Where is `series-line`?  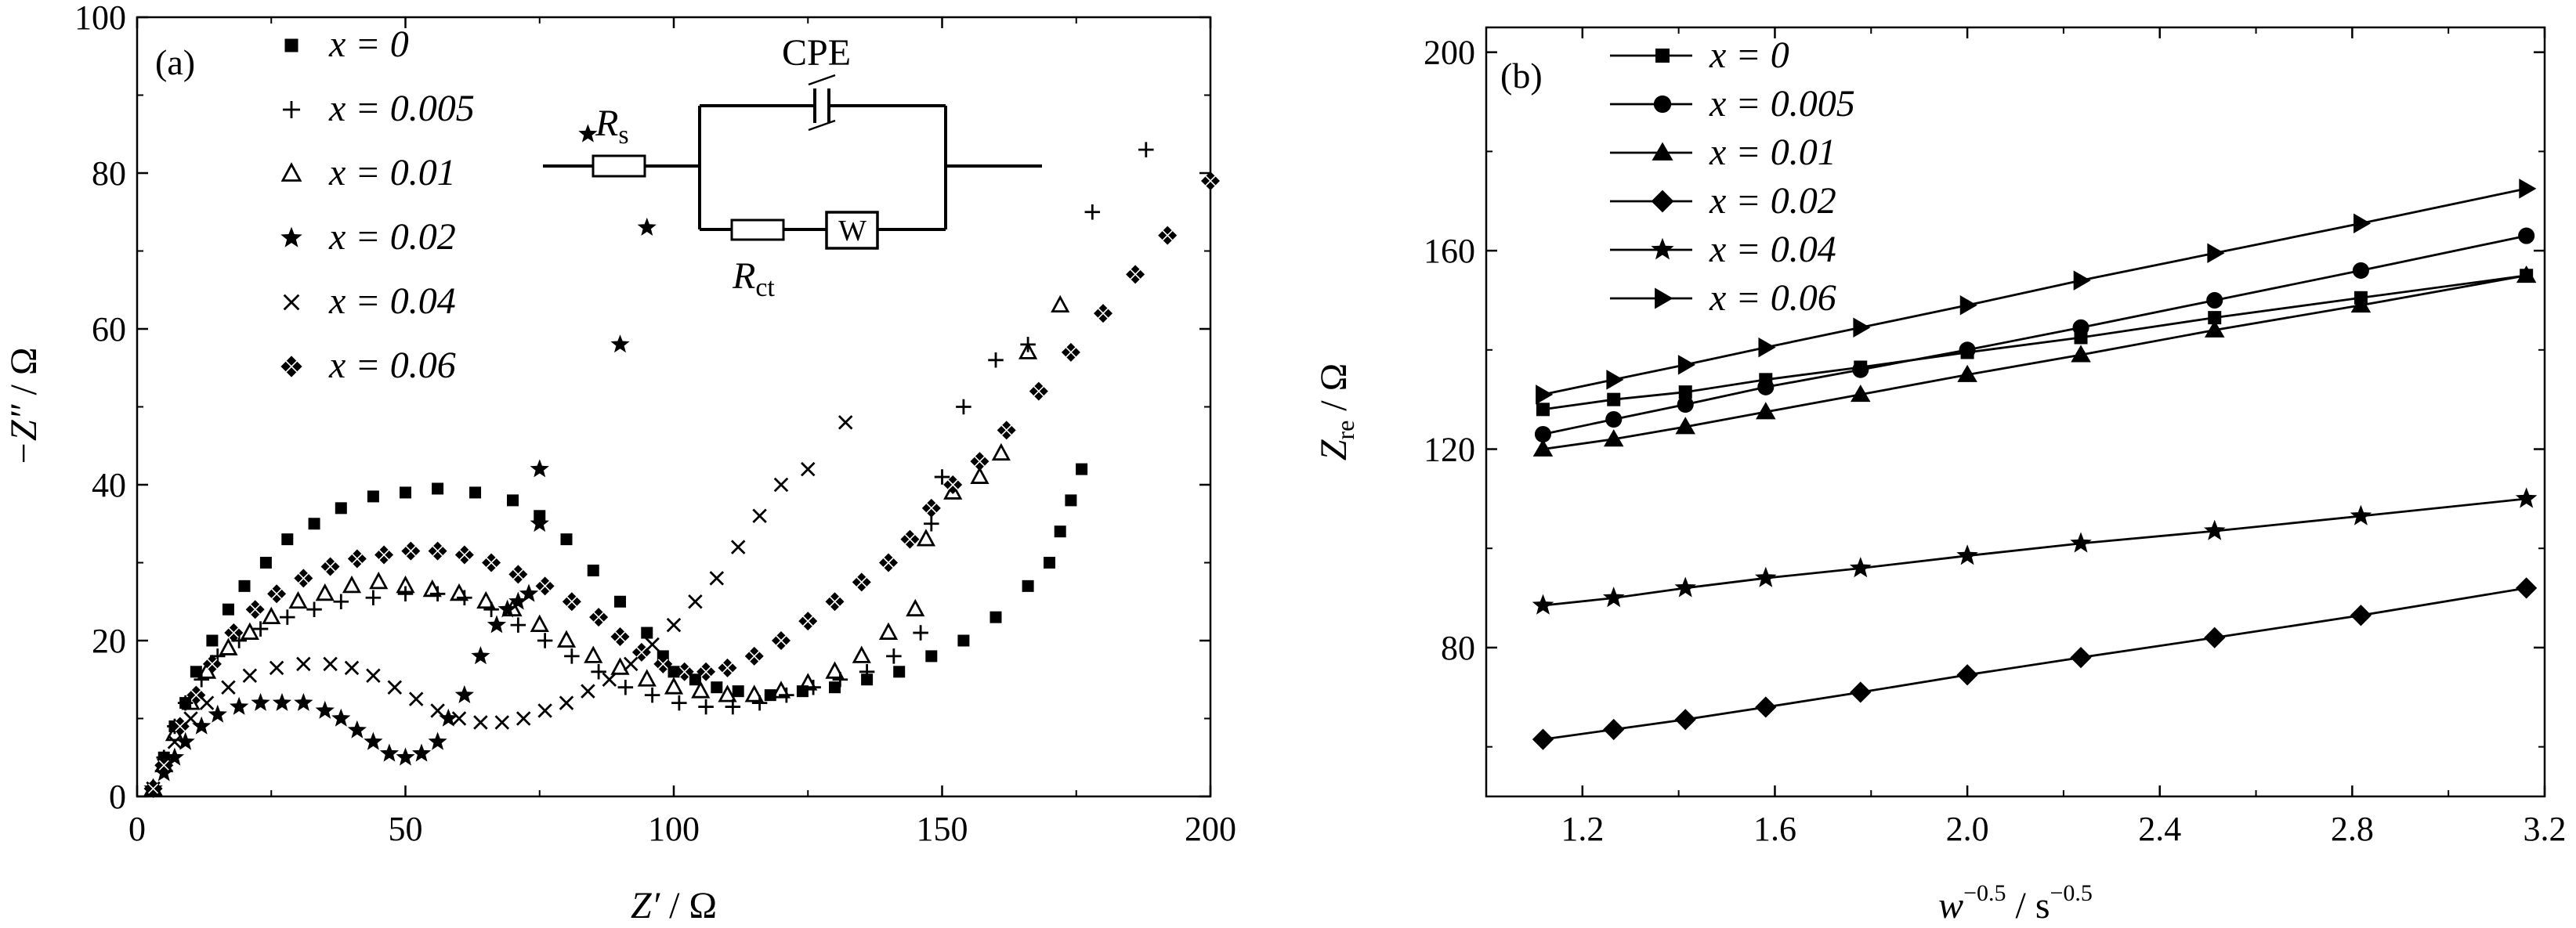
series-line is located at coordinates (2035, 362).